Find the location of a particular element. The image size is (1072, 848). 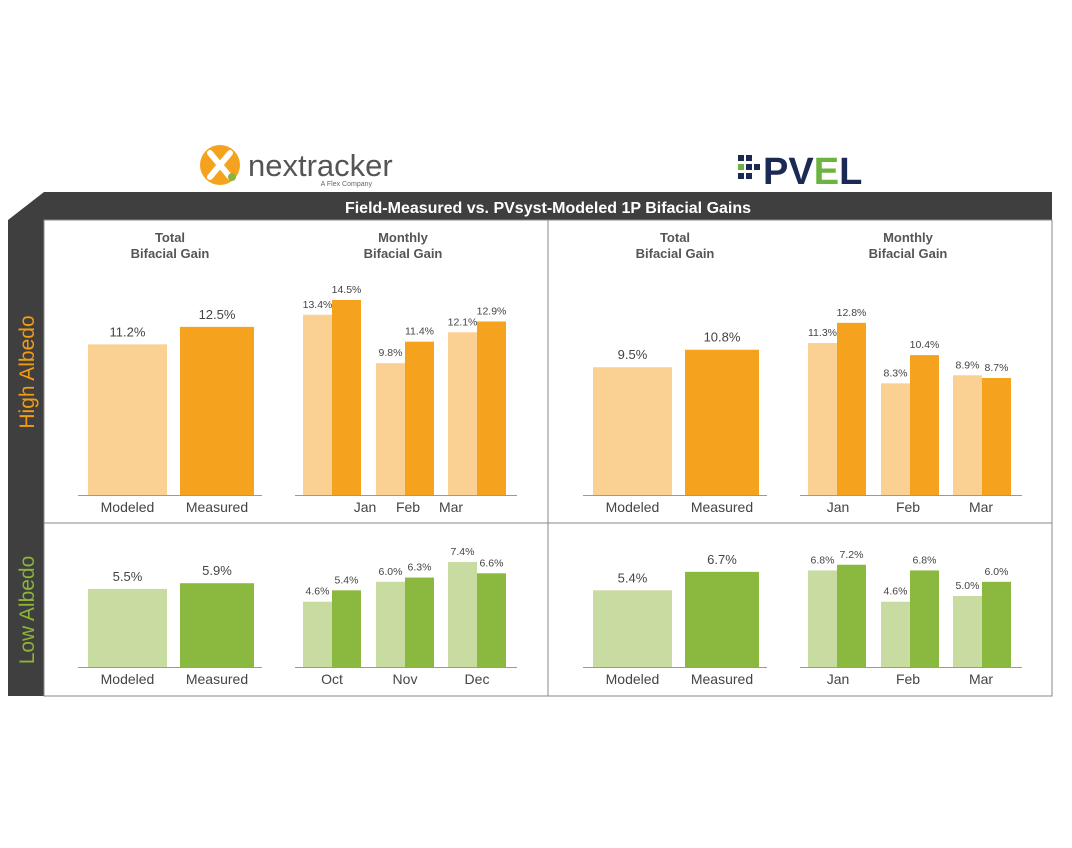

chart-pv-high-monthly: 11.3%12.8% Jan 8.3% 10.4% Feb 8.9% 8.7% Mar is located at coordinates (911, 411).